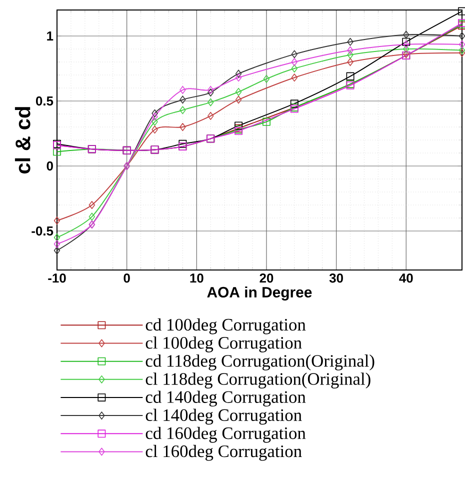 The image size is (465, 493). What do you see at coordinates (267, 278) in the screenshot?
I see `x-tick-label: 20` at bounding box center [267, 278].